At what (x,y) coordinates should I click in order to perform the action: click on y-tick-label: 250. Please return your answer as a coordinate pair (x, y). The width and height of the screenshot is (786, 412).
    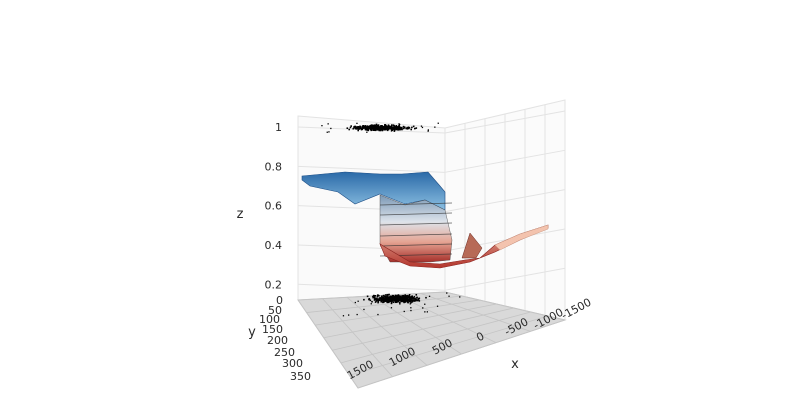
    Looking at the image, I should click on (284, 352).